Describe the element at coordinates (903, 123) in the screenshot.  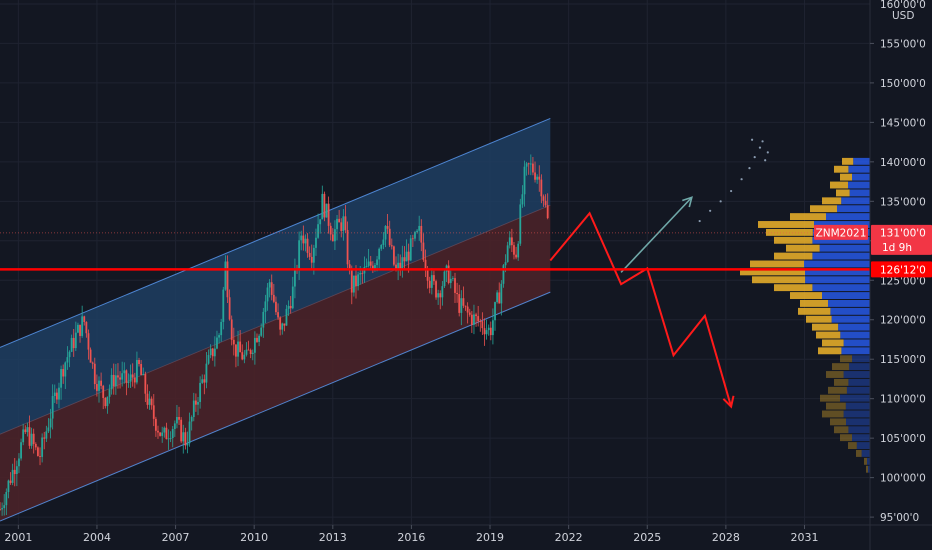
I see `y-tick-label: 145'00'0` at that location.